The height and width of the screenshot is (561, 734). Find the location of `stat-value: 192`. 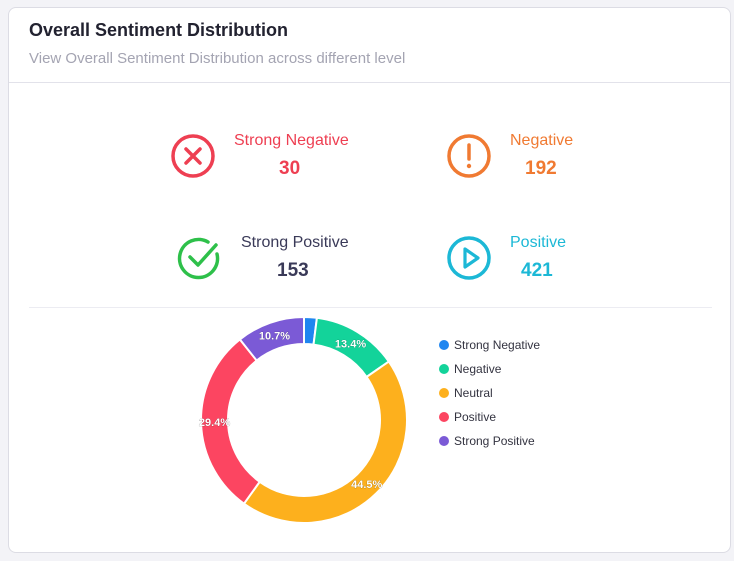

stat-value: 192 is located at coordinates (541, 168).